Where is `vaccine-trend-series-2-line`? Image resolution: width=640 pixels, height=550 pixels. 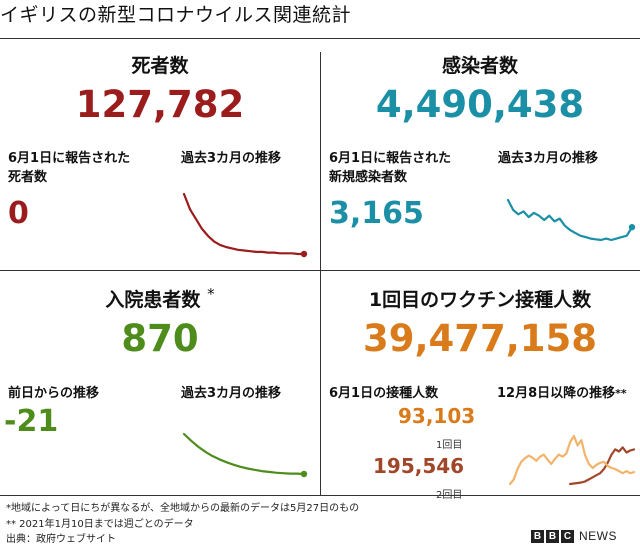 vaccine-trend-series-2-line is located at coordinates (572, 460).